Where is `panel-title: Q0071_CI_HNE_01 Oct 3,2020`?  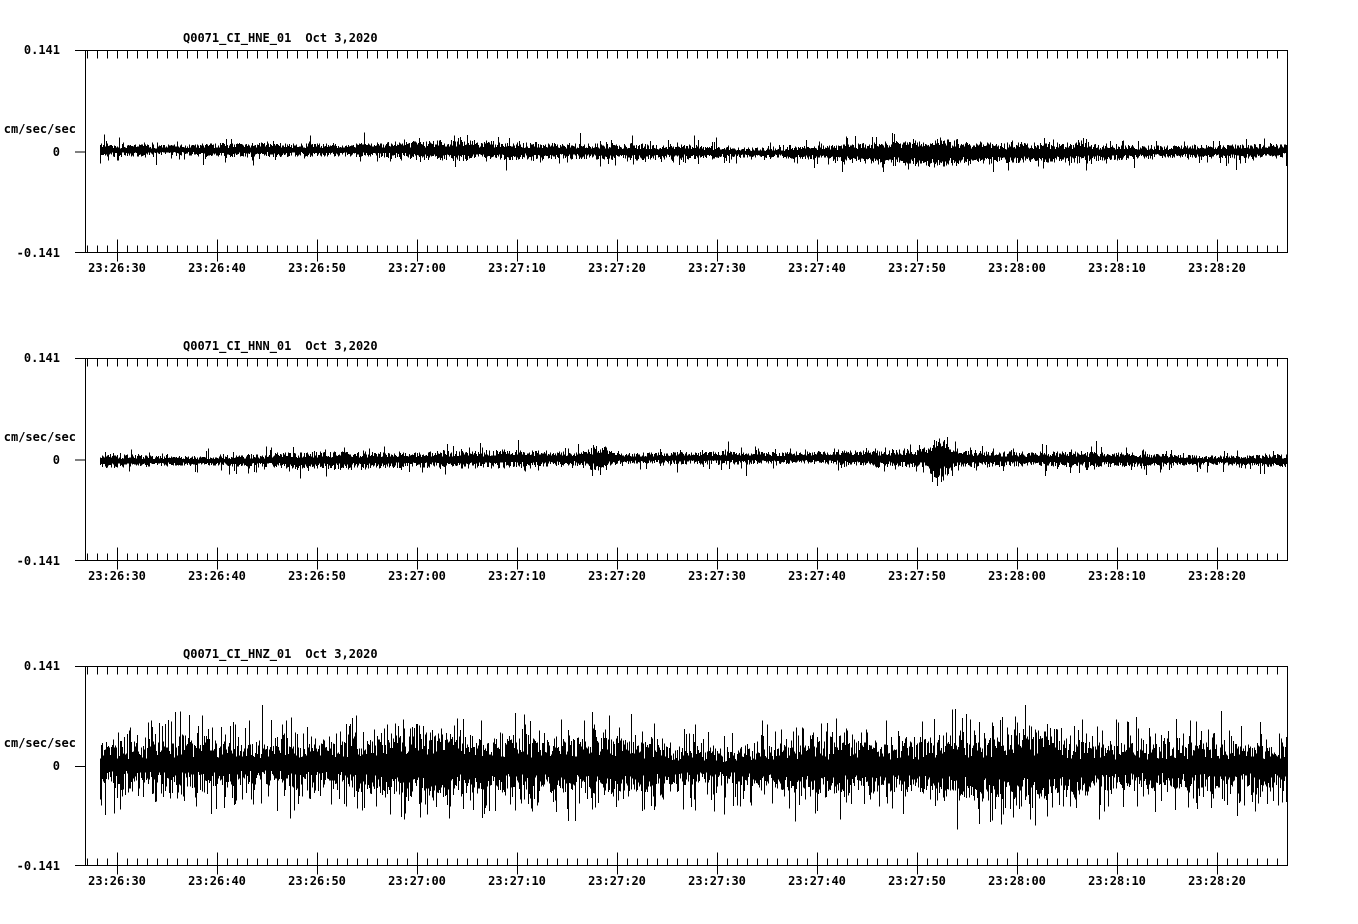
panel-title: Q0071_CI_HNE_01 Oct 3,2020 is located at coordinates (280, 38).